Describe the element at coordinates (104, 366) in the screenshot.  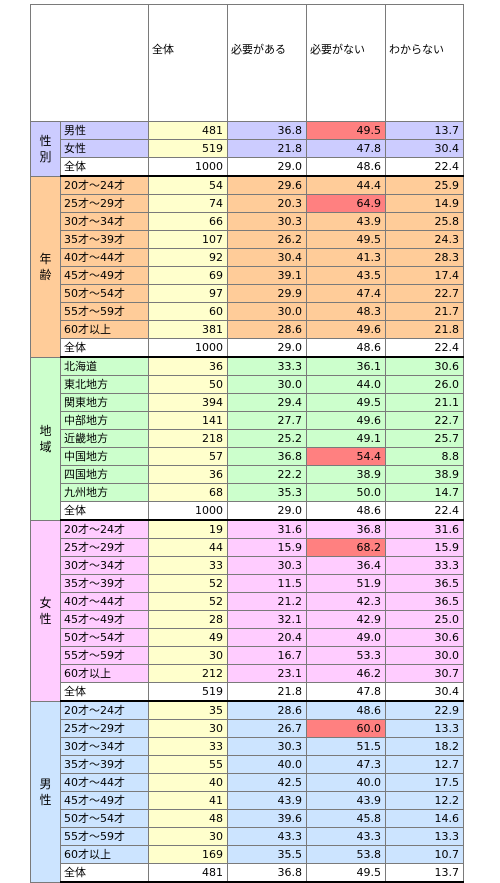
I see `row-label: 北海道` at that location.